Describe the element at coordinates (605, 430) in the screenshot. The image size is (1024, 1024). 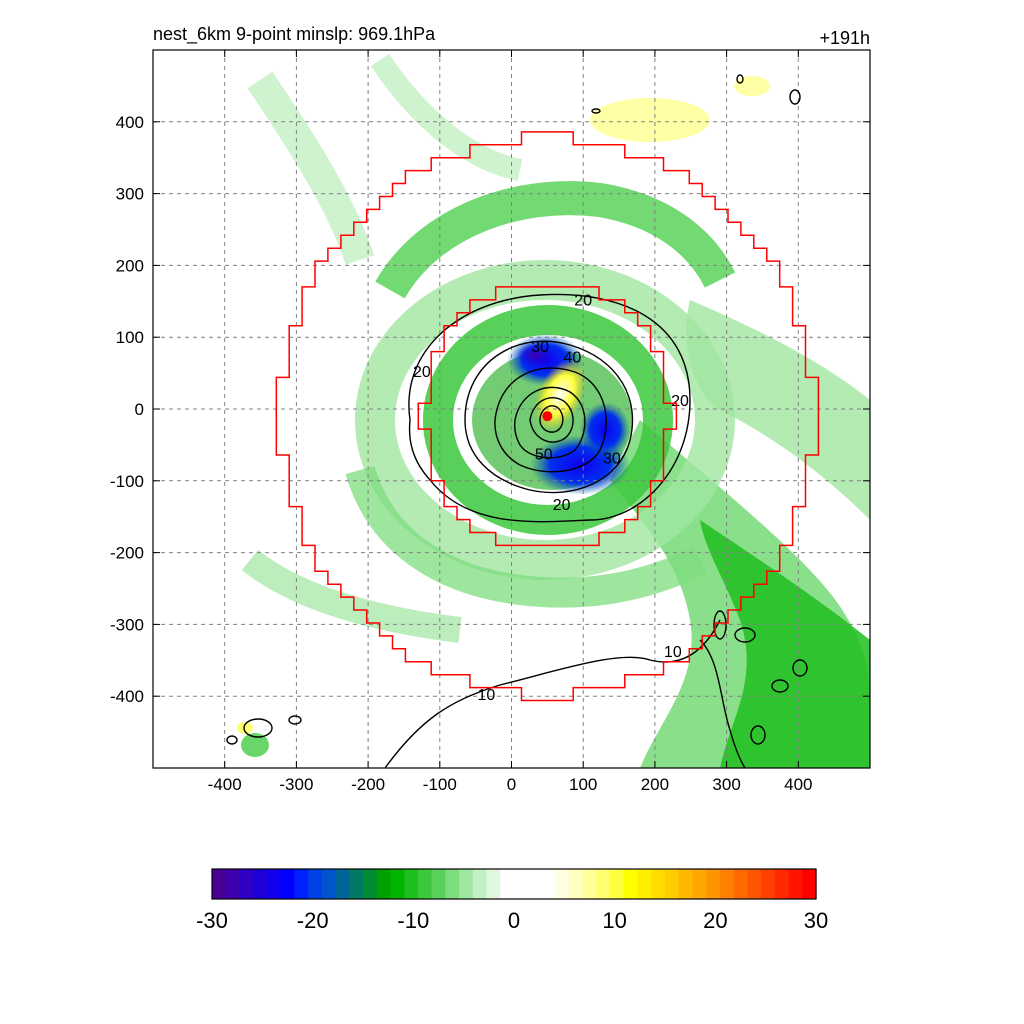
I see `shade-core-blue-east` at that location.